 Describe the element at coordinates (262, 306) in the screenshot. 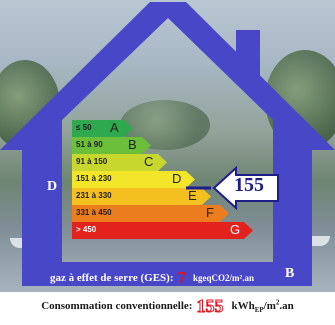

I see `consumption-unit: kWhEP/m2.an` at that location.